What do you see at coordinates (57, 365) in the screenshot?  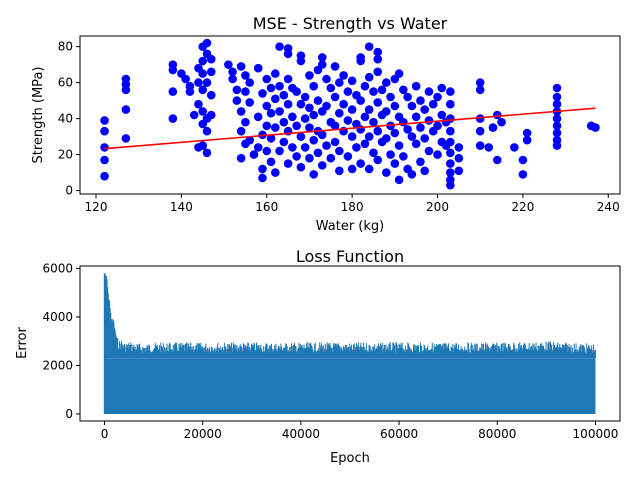 I see `y-tick-label: 2000` at bounding box center [57, 365].